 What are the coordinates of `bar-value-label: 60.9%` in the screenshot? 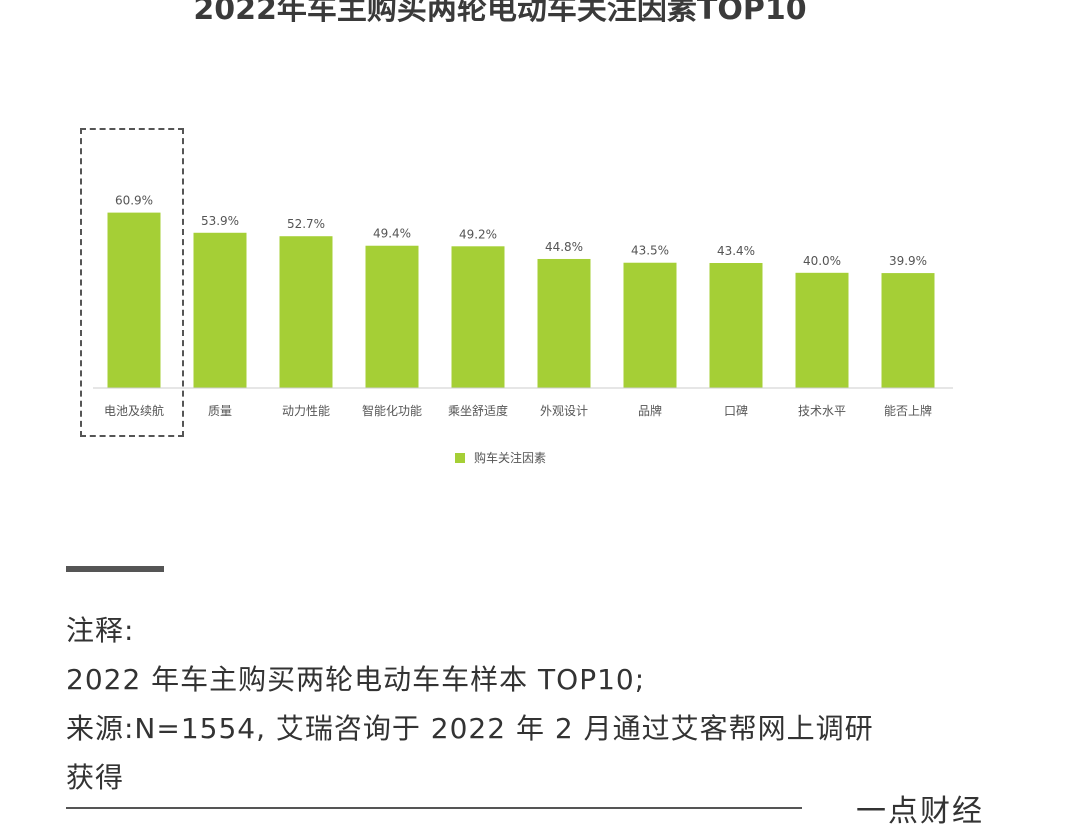 It's located at (134, 201).